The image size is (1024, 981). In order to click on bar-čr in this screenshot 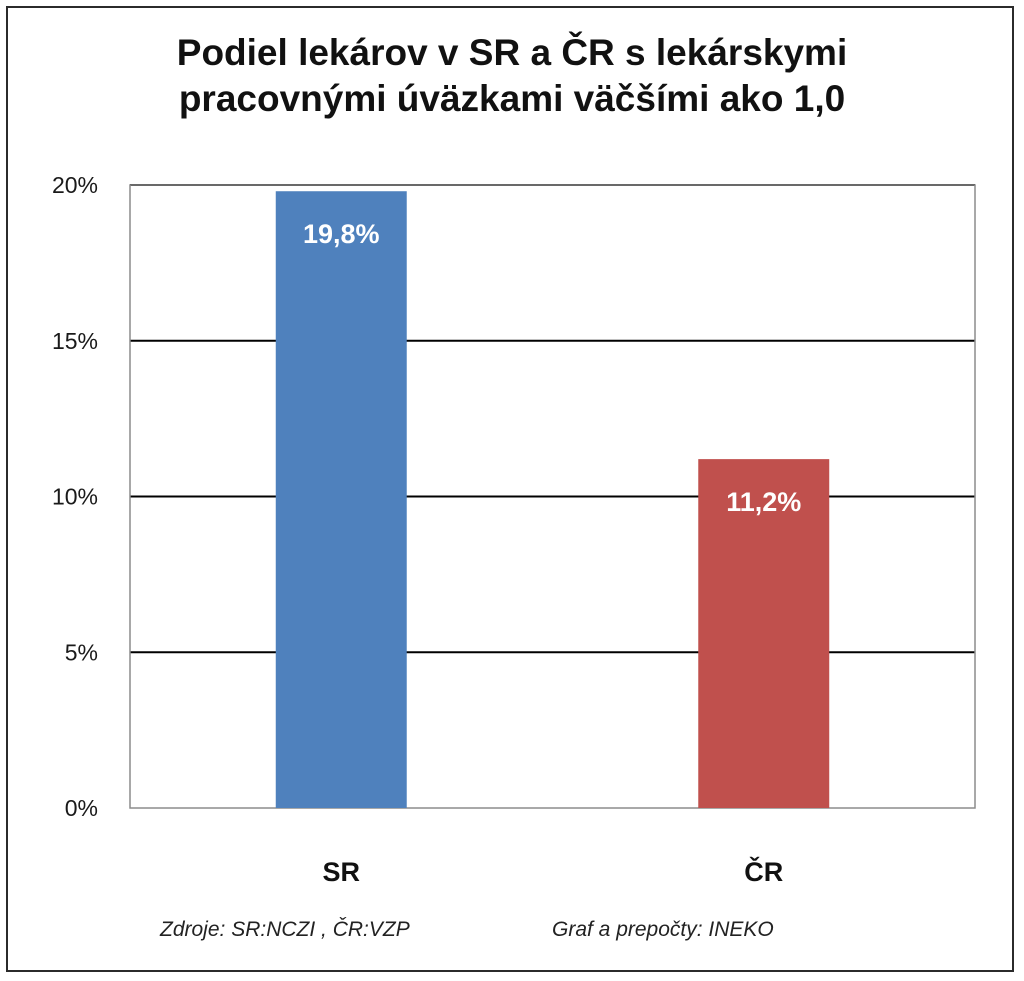, I will do `click(764, 633)`.